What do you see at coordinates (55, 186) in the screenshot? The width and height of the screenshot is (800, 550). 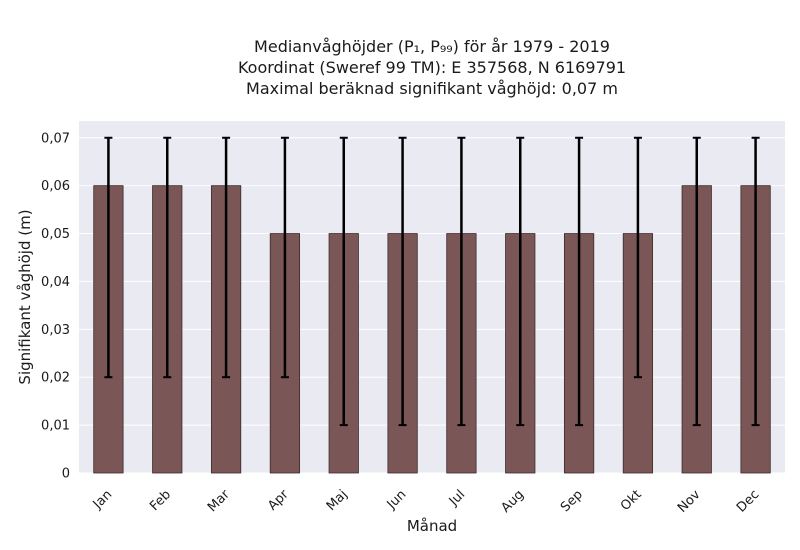 I see `y-tick-label: 0,06` at bounding box center [55, 186].